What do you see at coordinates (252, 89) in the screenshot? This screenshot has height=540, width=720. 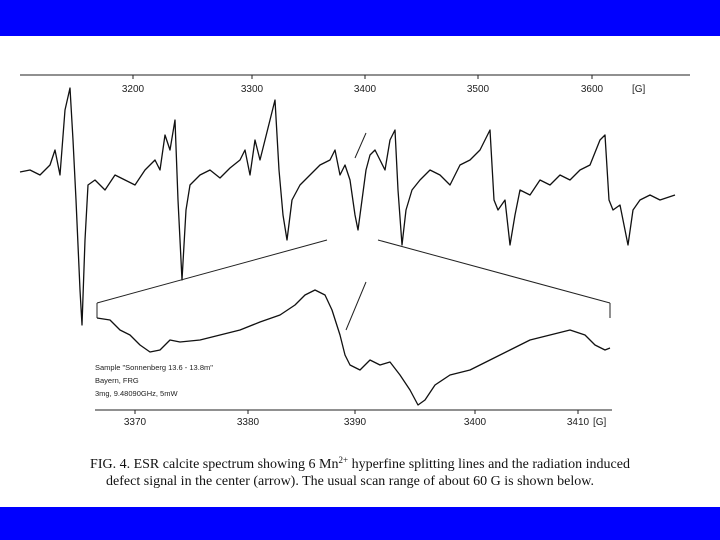 I see `tick-label: 3300` at bounding box center [252, 89].